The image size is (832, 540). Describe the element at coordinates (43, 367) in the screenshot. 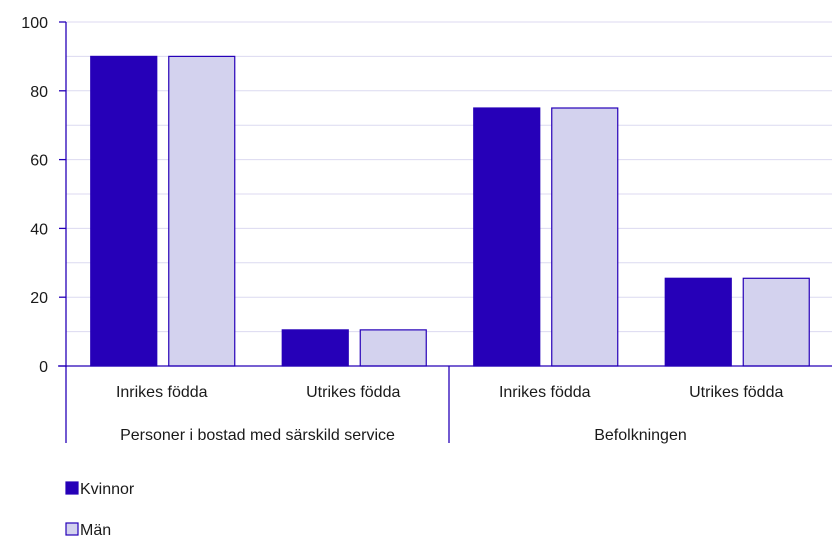

I see `y-tick-label: 0` at that location.